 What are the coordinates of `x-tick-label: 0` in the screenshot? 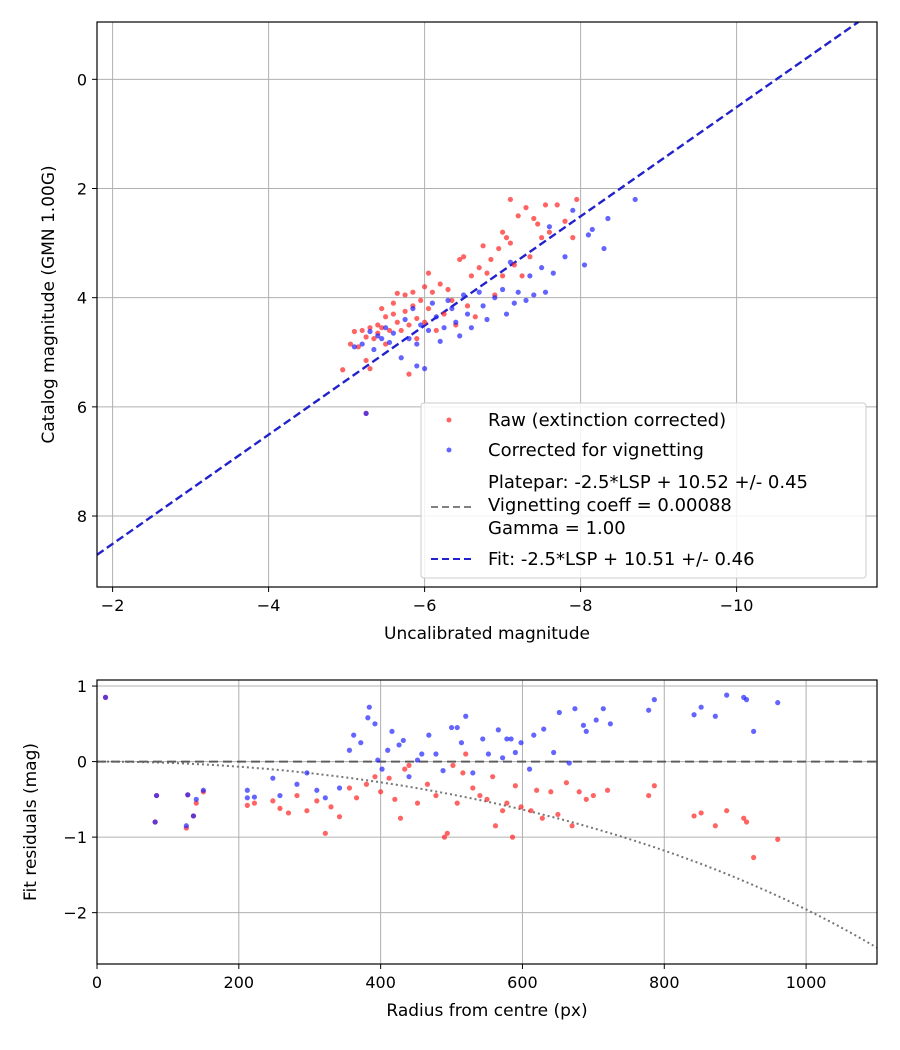 It's located at (97, 982).